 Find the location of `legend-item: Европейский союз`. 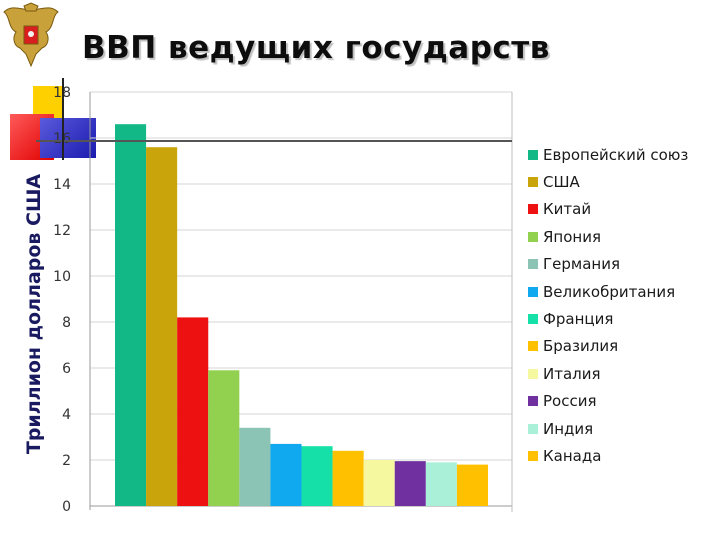

legend-item: Европейский союз is located at coordinates (608, 154).